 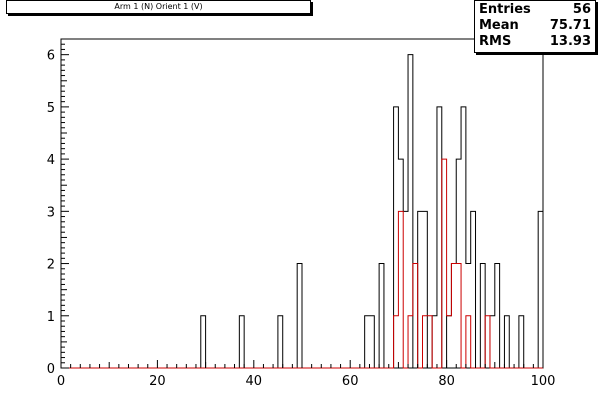 I want to click on stats-entries-label: Entries, so click(x=505, y=9).